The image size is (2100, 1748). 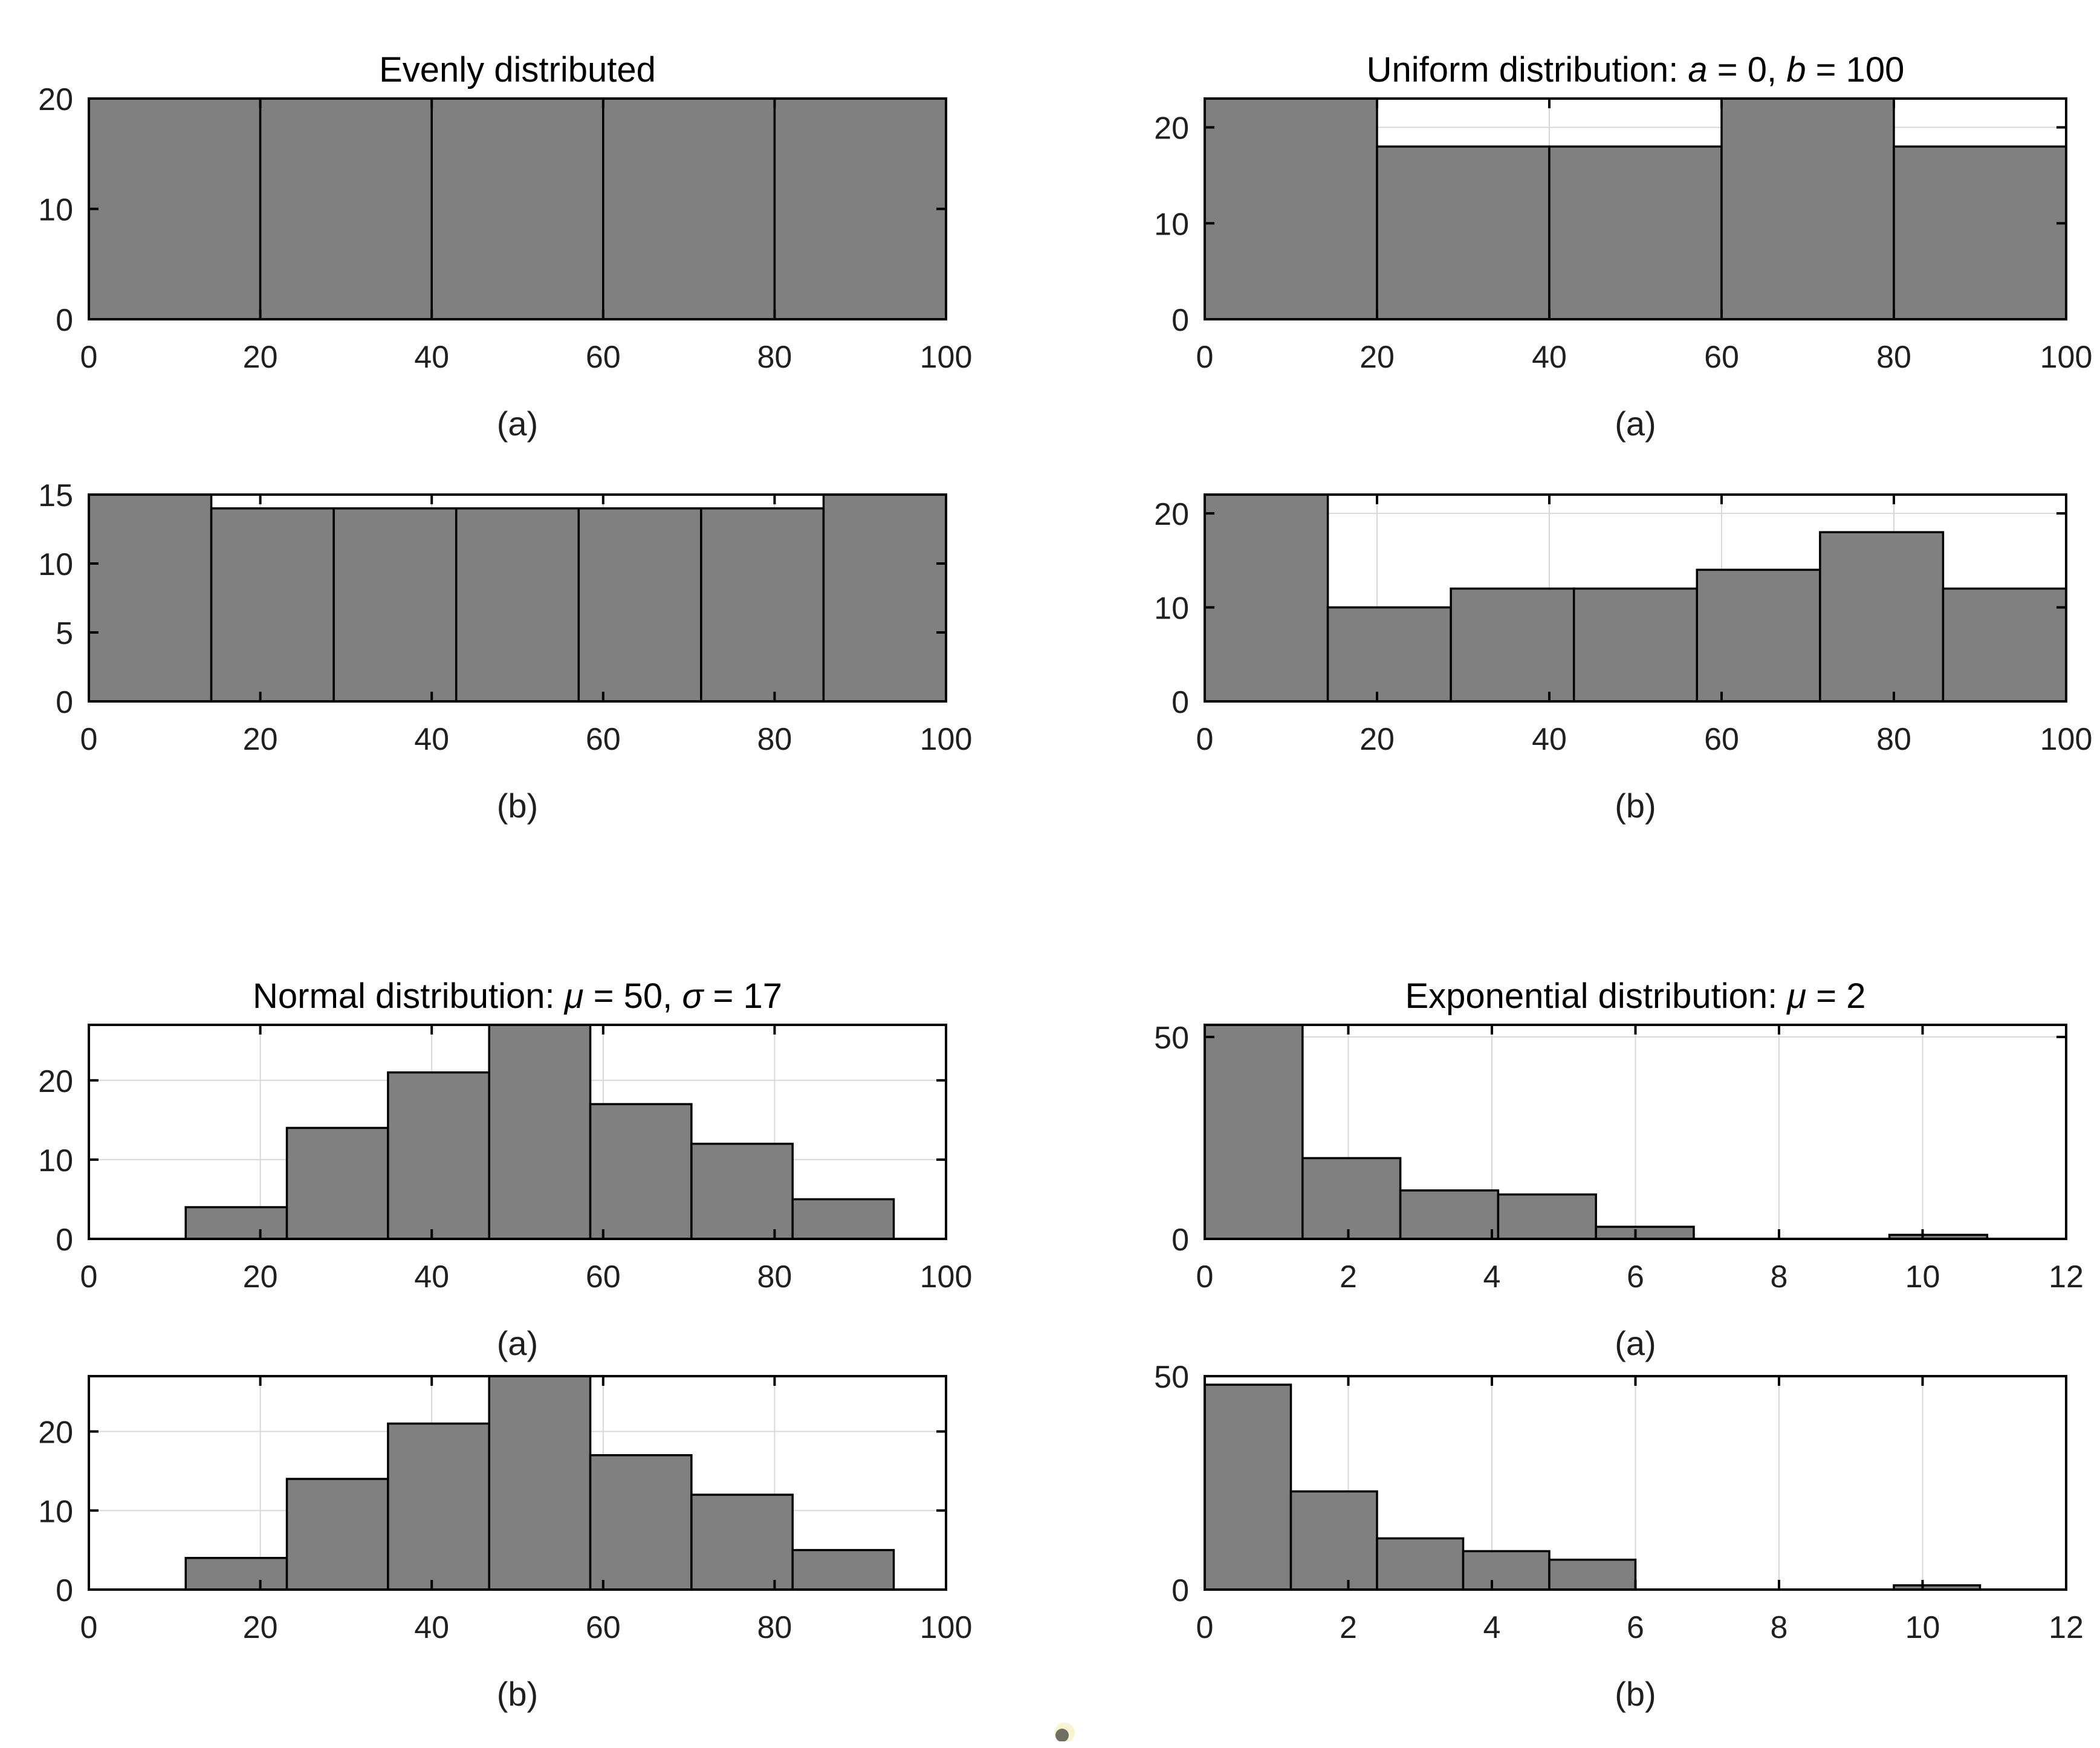 What do you see at coordinates (1171, 1377) in the screenshot?
I see `y-tick-label: 50` at bounding box center [1171, 1377].